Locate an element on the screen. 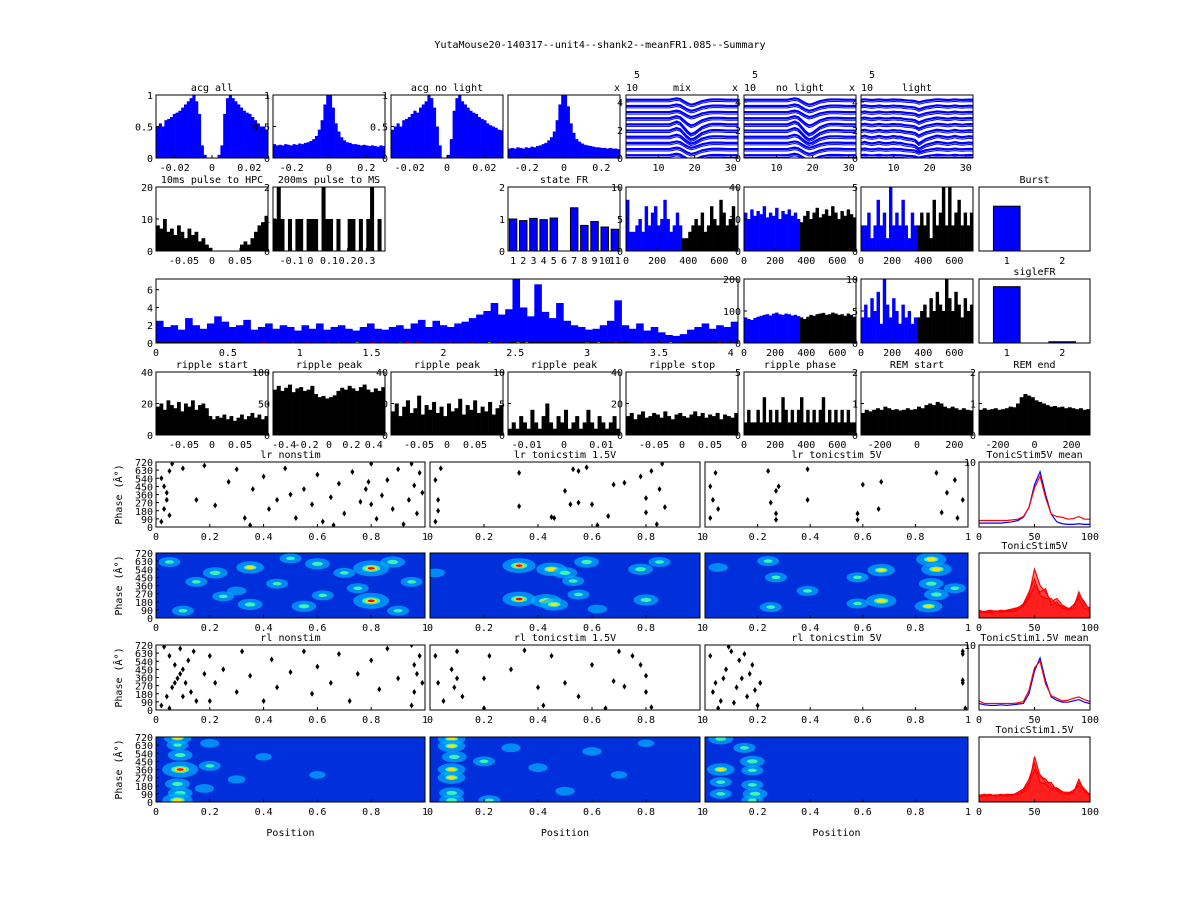 Image resolution: width=1200 pixels, height=900 pixels. y-tick-label: 270 is located at coordinates (144, 779).